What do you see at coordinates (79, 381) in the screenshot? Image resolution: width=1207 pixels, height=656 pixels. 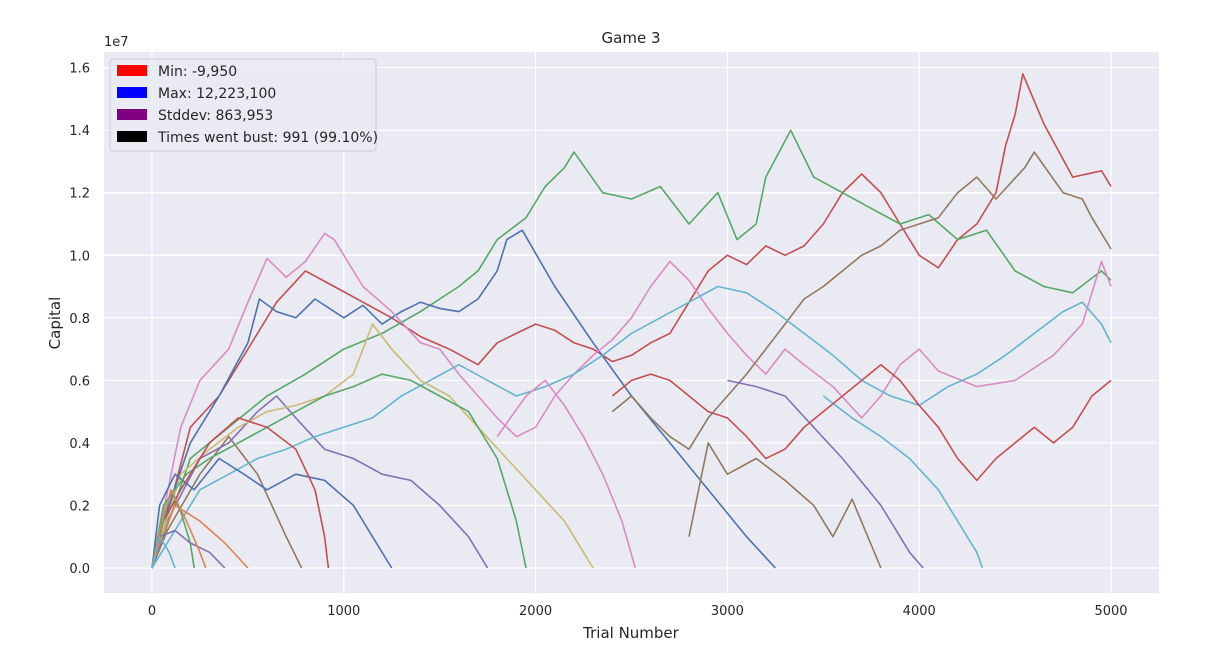 I see `y-tick-label: 0.6` at bounding box center [79, 381].